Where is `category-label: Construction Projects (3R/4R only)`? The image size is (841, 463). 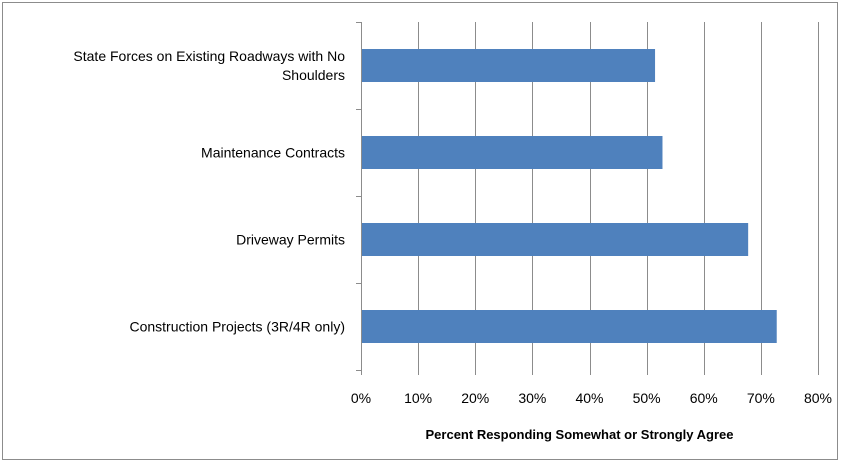 category-label: Construction Projects (3R/4R only) is located at coordinates (237, 327).